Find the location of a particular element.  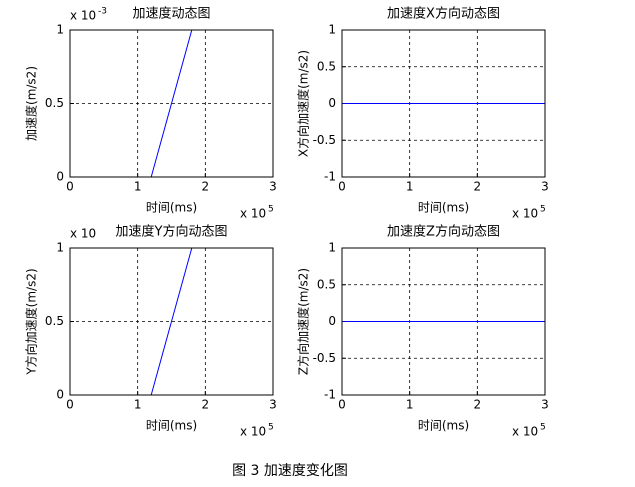

chart-title: 加速度动态图 is located at coordinates (171, 14).